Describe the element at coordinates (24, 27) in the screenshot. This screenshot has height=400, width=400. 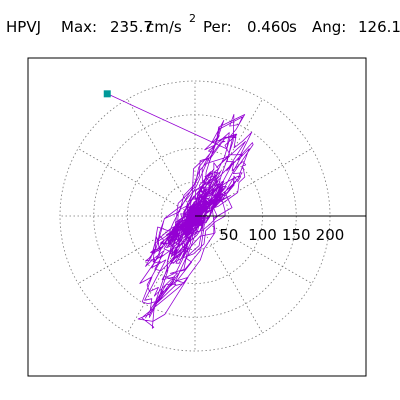
I see `station-code: HPVJ` at that location.